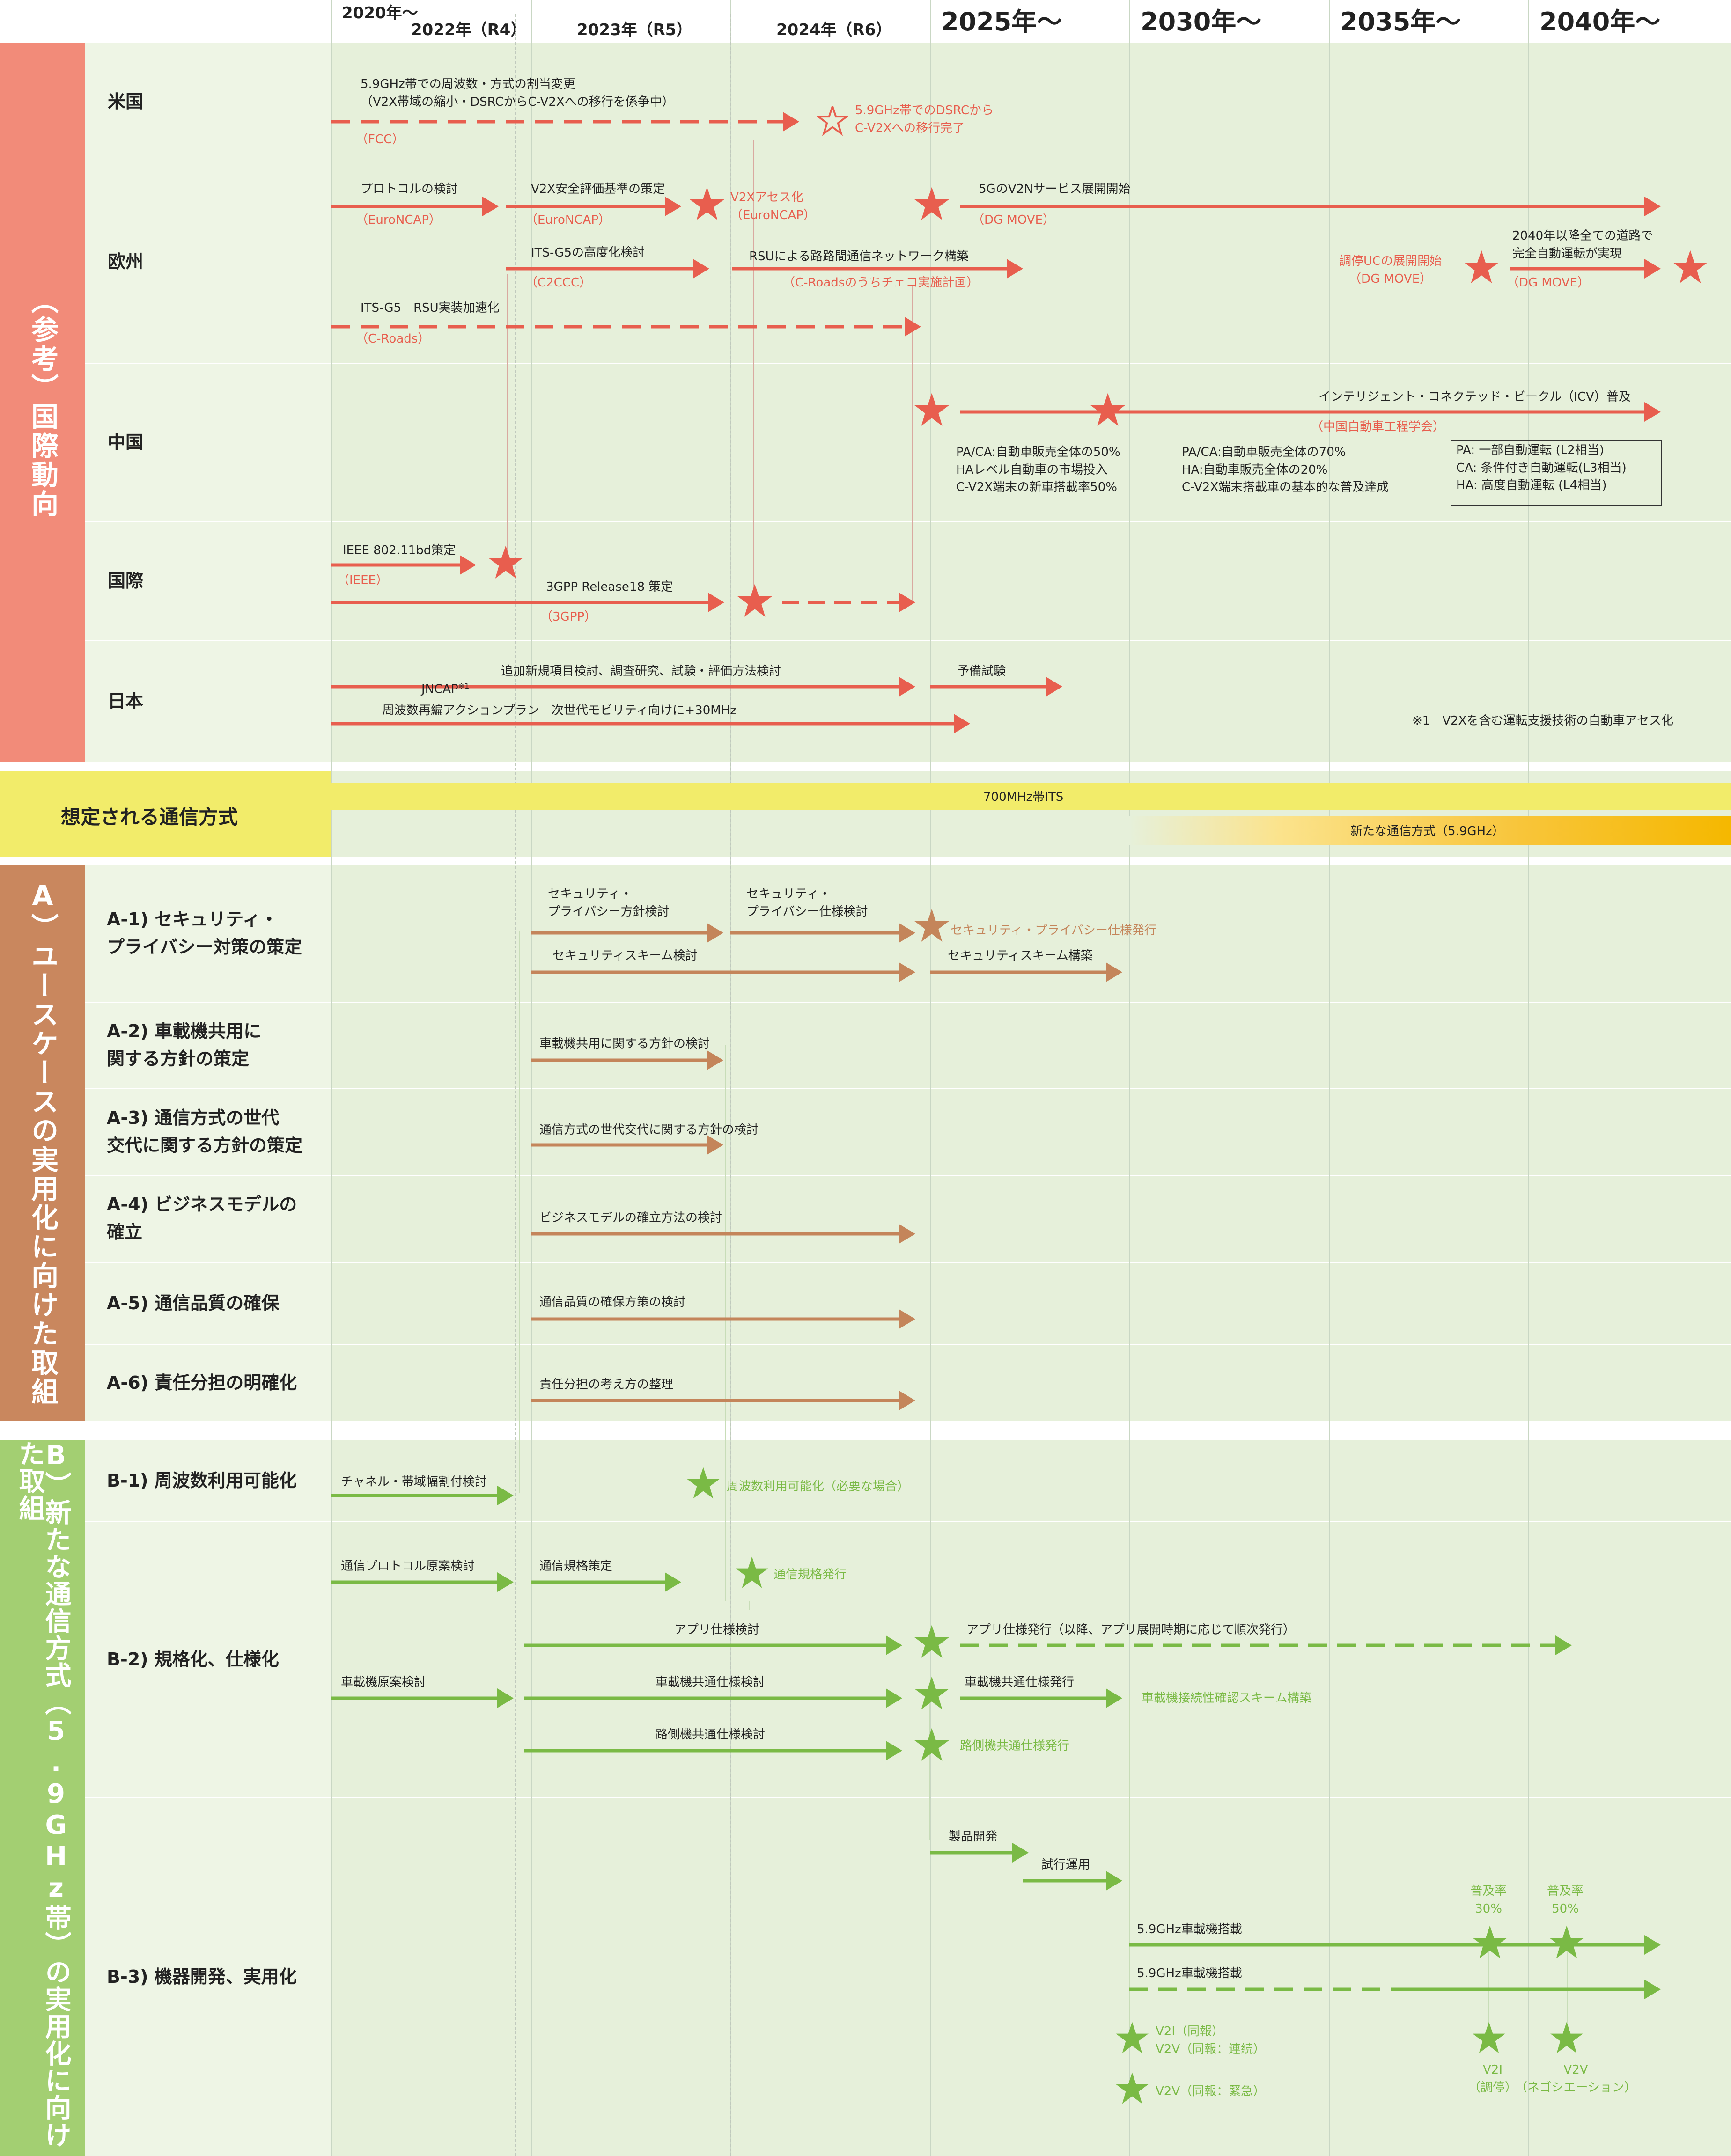 This screenshot has width=1731, height=2156. I want to click on ref-labels-bg, so click(208, 402).